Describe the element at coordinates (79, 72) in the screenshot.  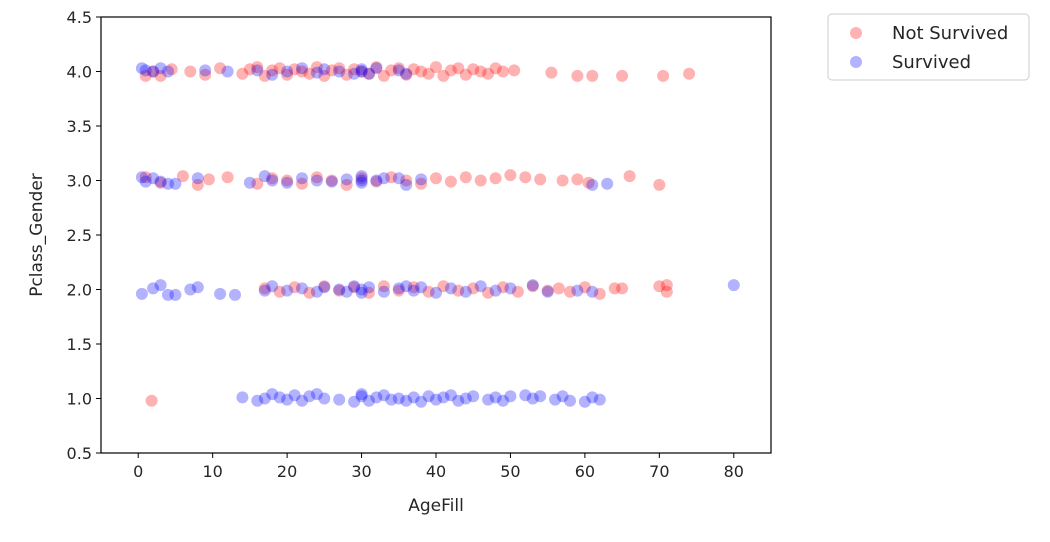
I see `y-tick-label: 4.0` at that location.